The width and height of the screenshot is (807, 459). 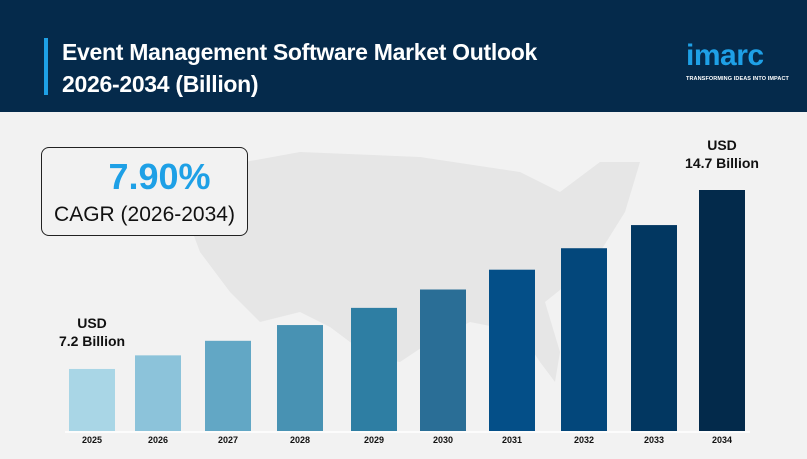 What do you see at coordinates (738, 79) in the screenshot?
I see `logo-tagline: TRANSFORMING IDEAS INTO IMPACT` at bounding box center [738, 79].